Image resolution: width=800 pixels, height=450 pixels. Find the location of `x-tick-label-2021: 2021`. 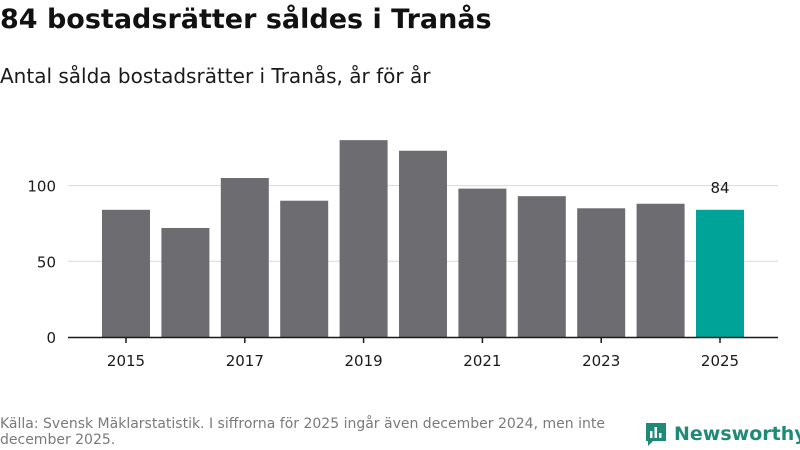

x-tick-label-2021: 2021 is located at coordinates (482, 361).